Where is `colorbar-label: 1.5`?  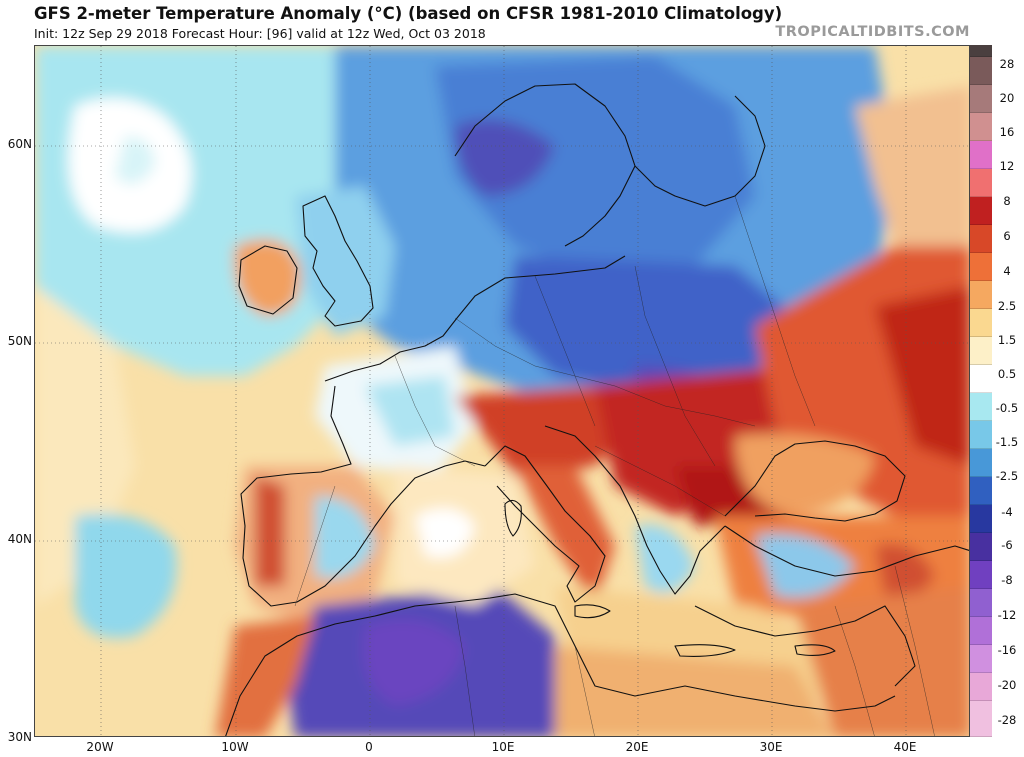
colorbar-label: 1.5 is located at coordinates (1007, 340).